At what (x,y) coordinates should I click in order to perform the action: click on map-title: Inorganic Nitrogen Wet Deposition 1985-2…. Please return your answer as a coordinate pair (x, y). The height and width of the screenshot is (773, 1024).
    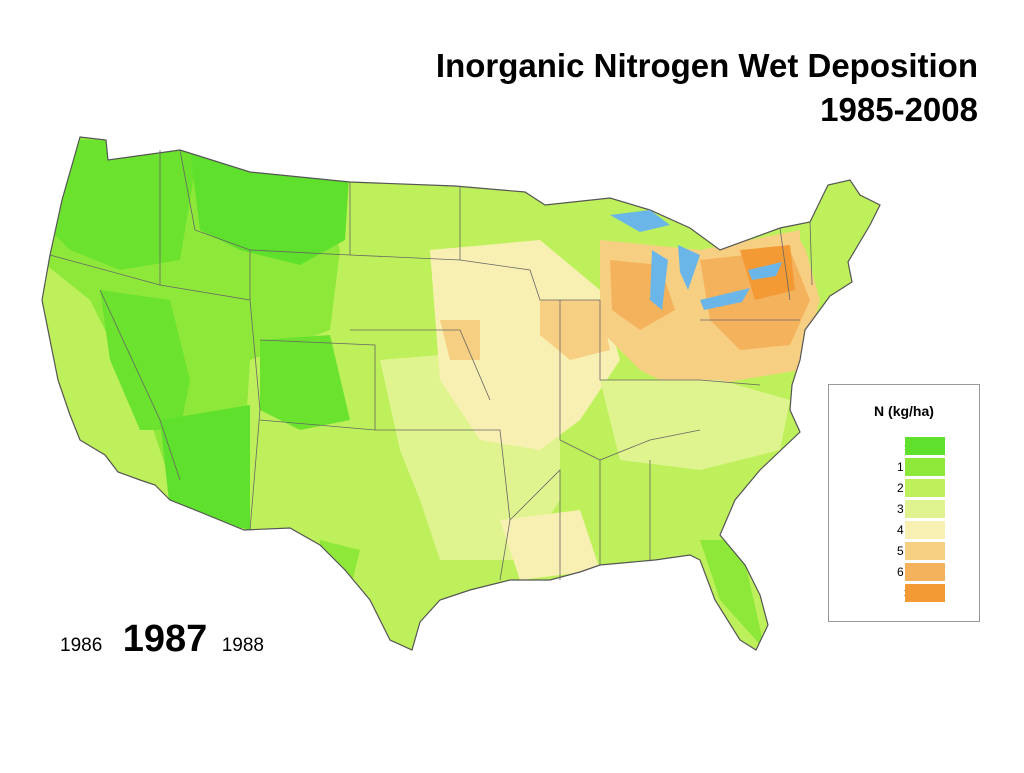
    Looking at the image, I should click on (707, 88).